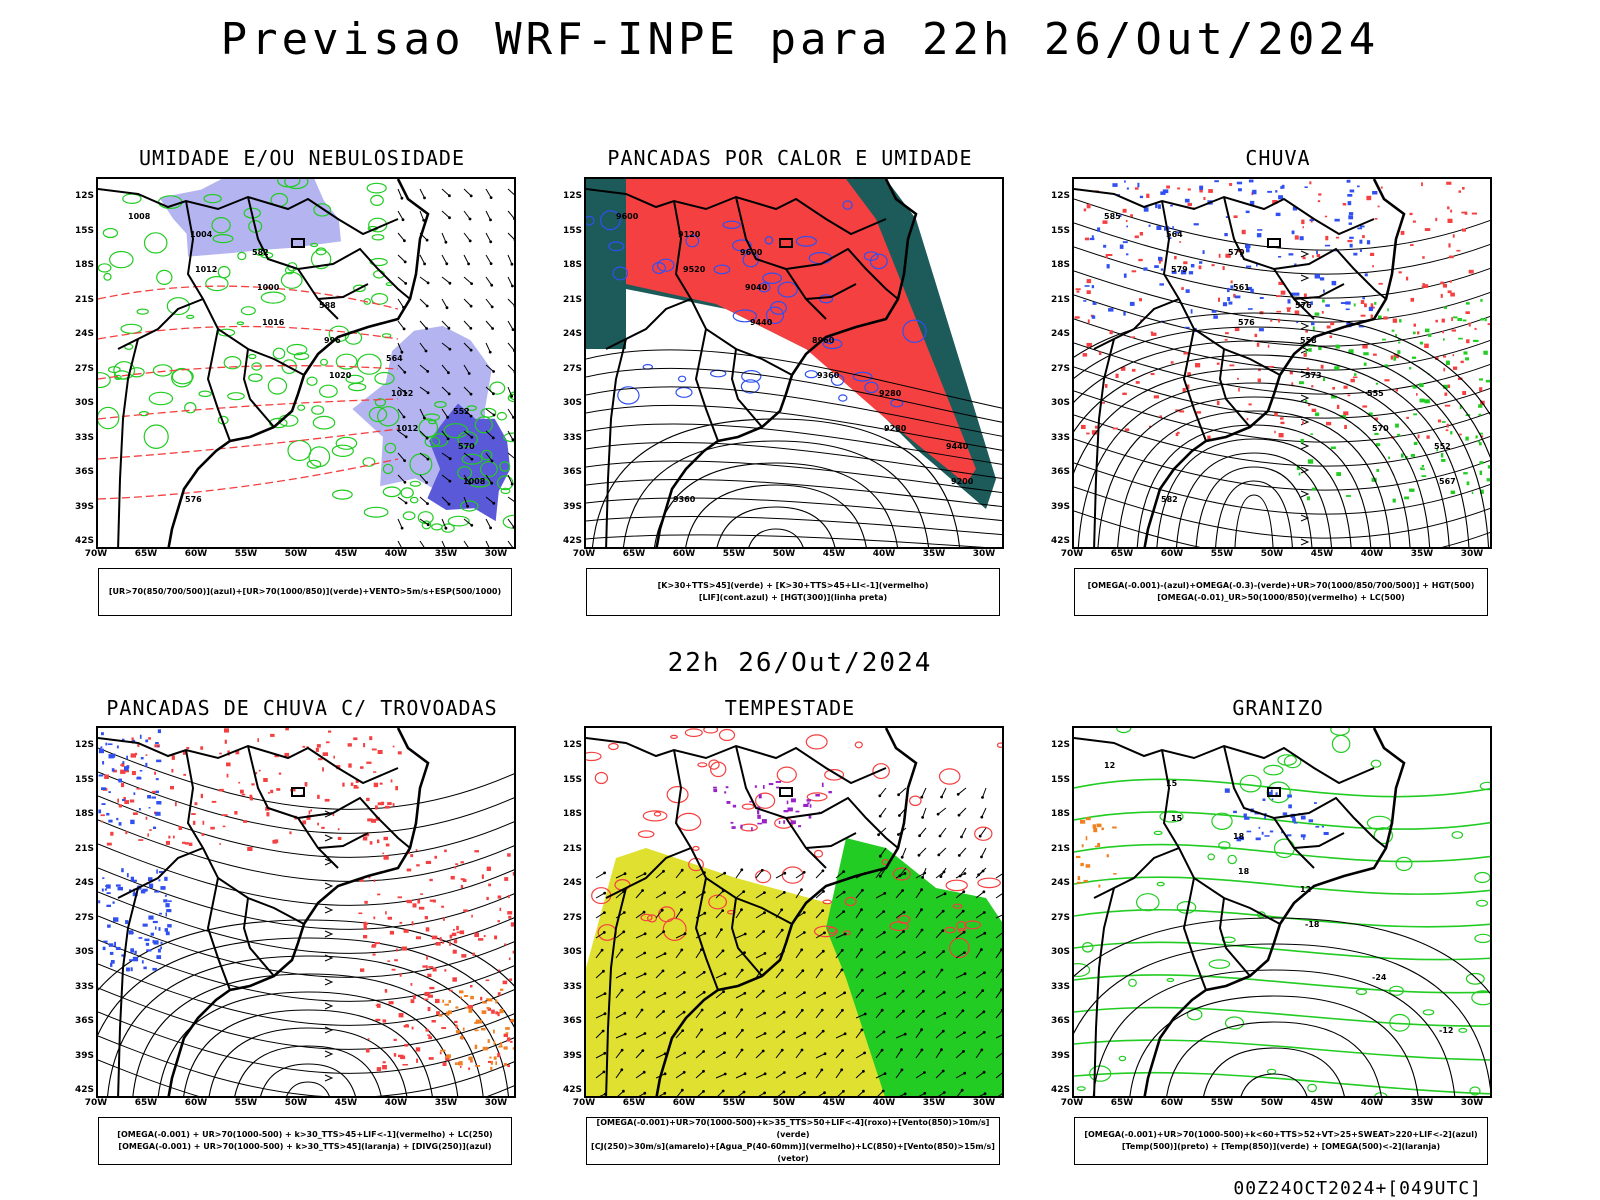 This screenshot has height=1200, width=1600. I want to click on panel-title-pancadas-calor: PANCADAS POR CALOR E UMIDADE, so click(790, 158).